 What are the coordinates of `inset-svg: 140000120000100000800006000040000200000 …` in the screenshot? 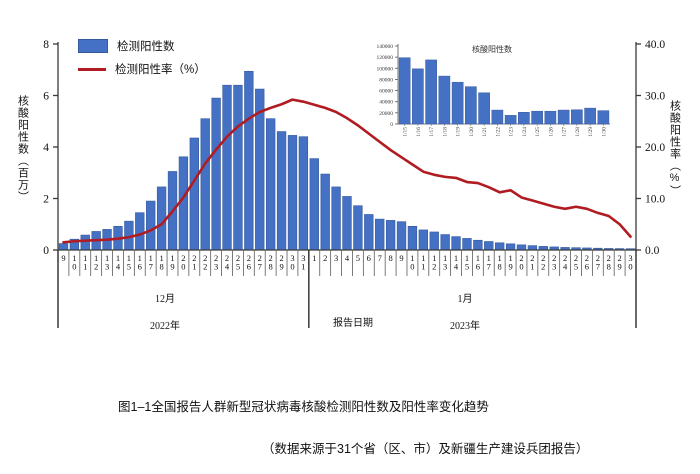 It's located at (493, 90).